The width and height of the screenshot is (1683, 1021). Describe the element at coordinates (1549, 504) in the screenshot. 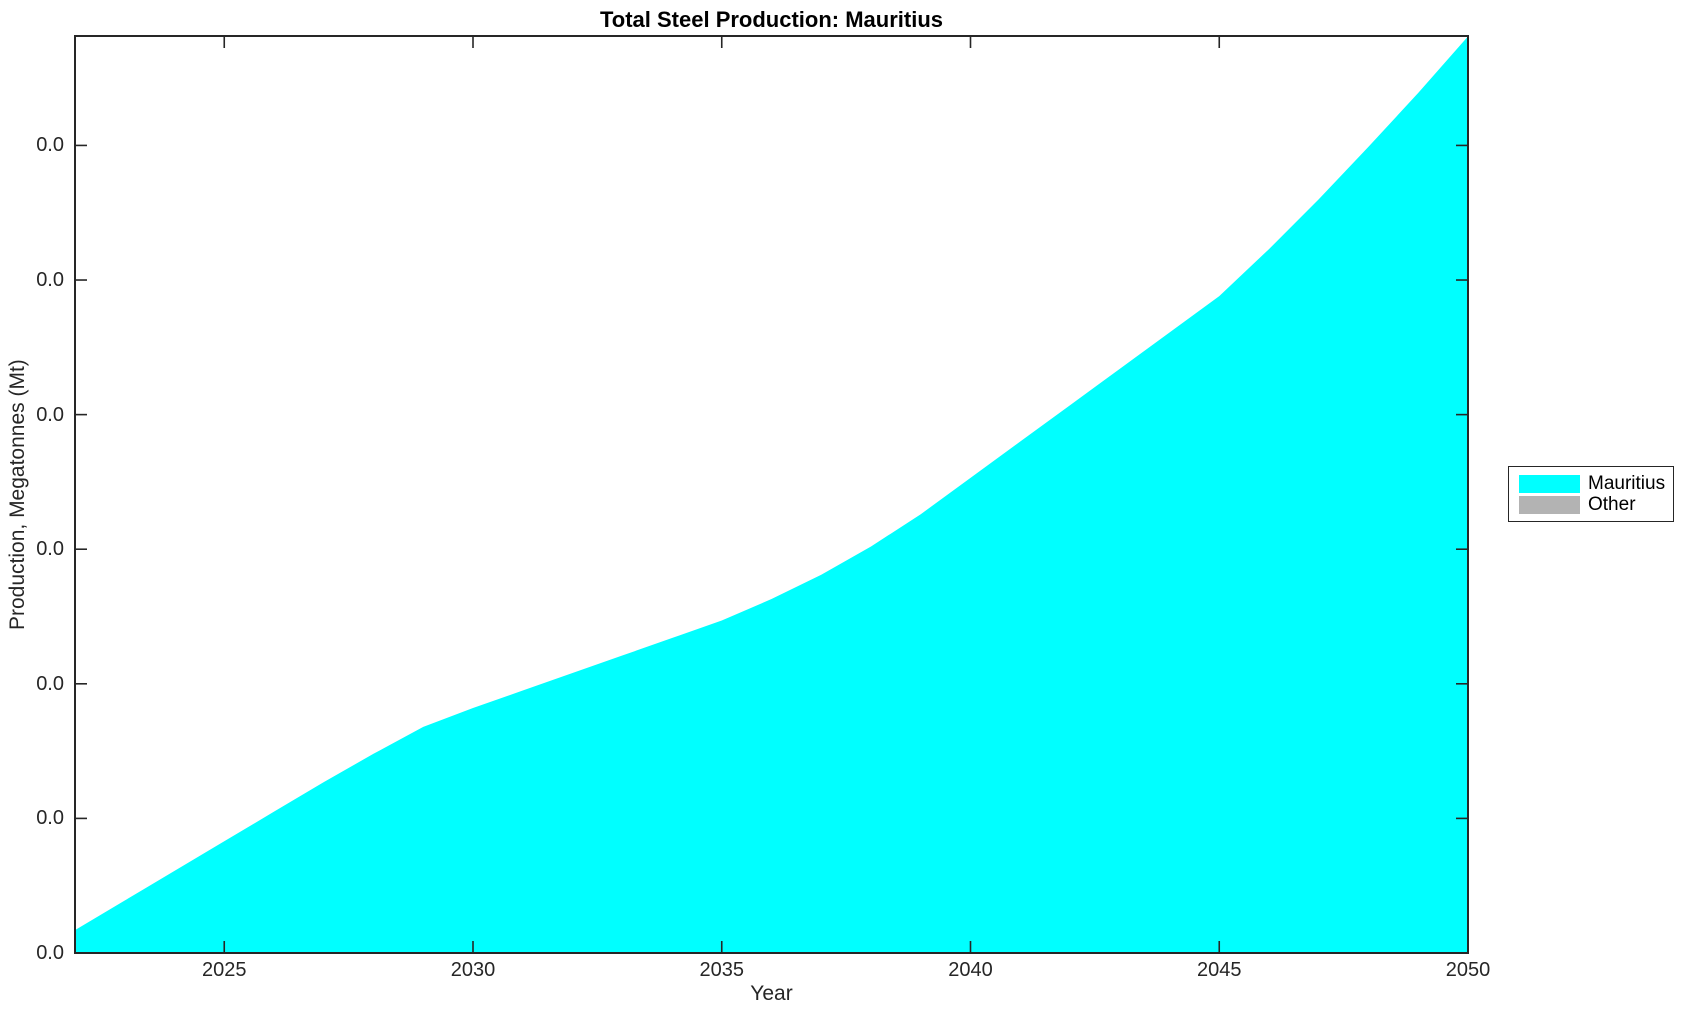

I see `legend-swatch-other` at that location.